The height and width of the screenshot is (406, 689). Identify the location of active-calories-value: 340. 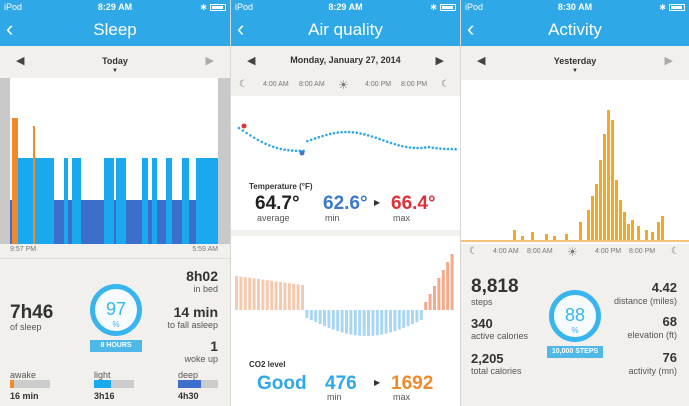
(482, 323).